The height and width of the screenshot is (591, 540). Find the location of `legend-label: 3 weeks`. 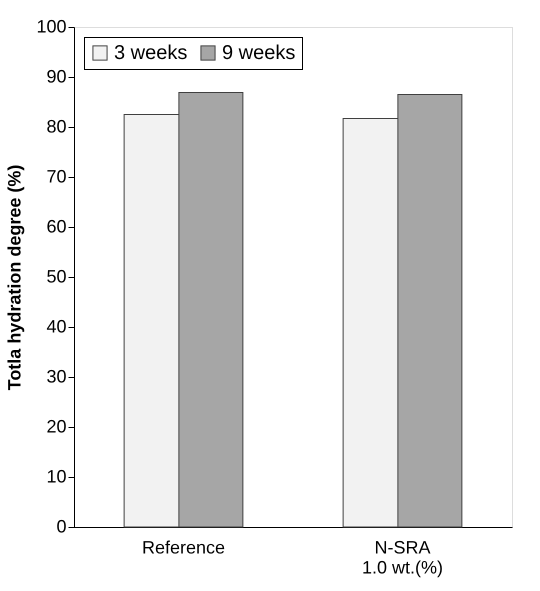

legend-label: 3 weeks is located at coordinates (151, 53).